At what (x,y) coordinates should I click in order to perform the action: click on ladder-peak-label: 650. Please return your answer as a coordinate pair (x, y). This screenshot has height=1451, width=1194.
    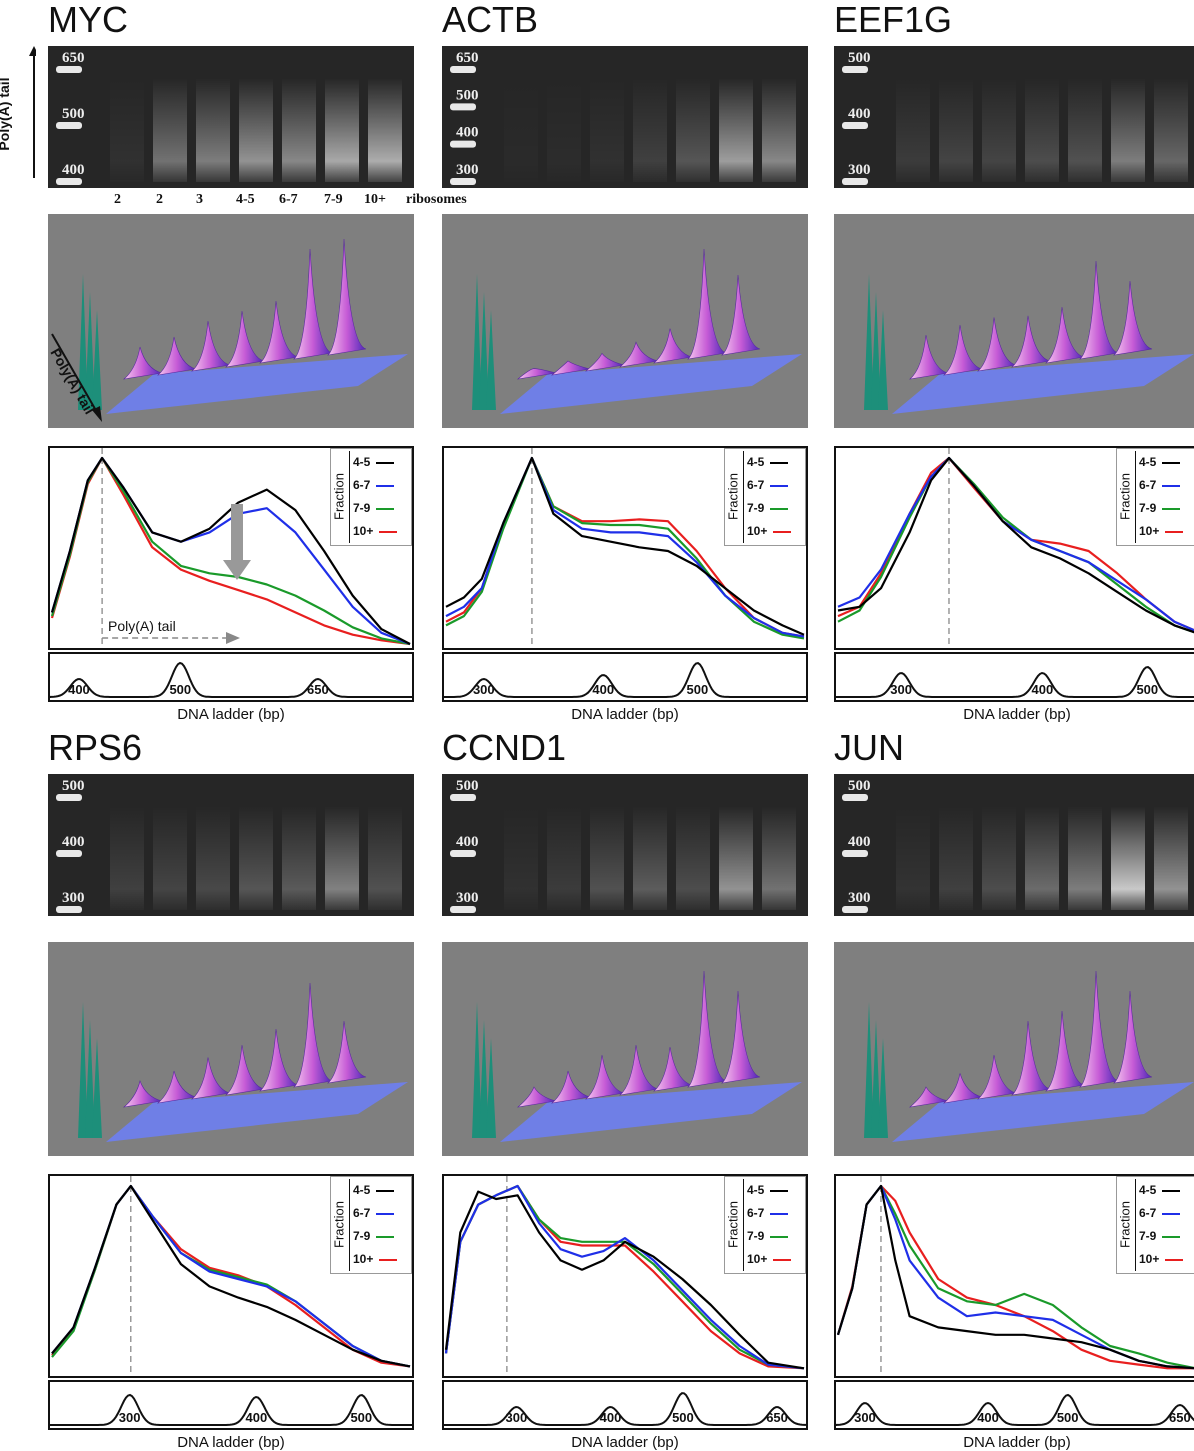
    Looking at the image, I should click on (777, 1417).